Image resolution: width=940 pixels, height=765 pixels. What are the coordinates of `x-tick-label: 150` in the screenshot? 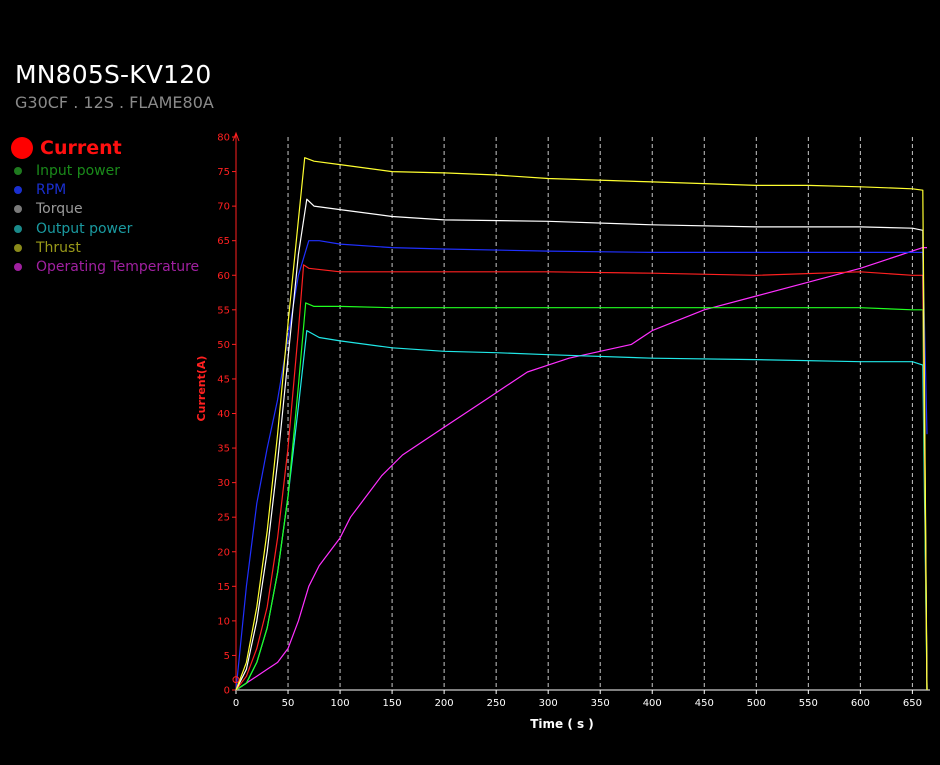 It's located at (392, 703).